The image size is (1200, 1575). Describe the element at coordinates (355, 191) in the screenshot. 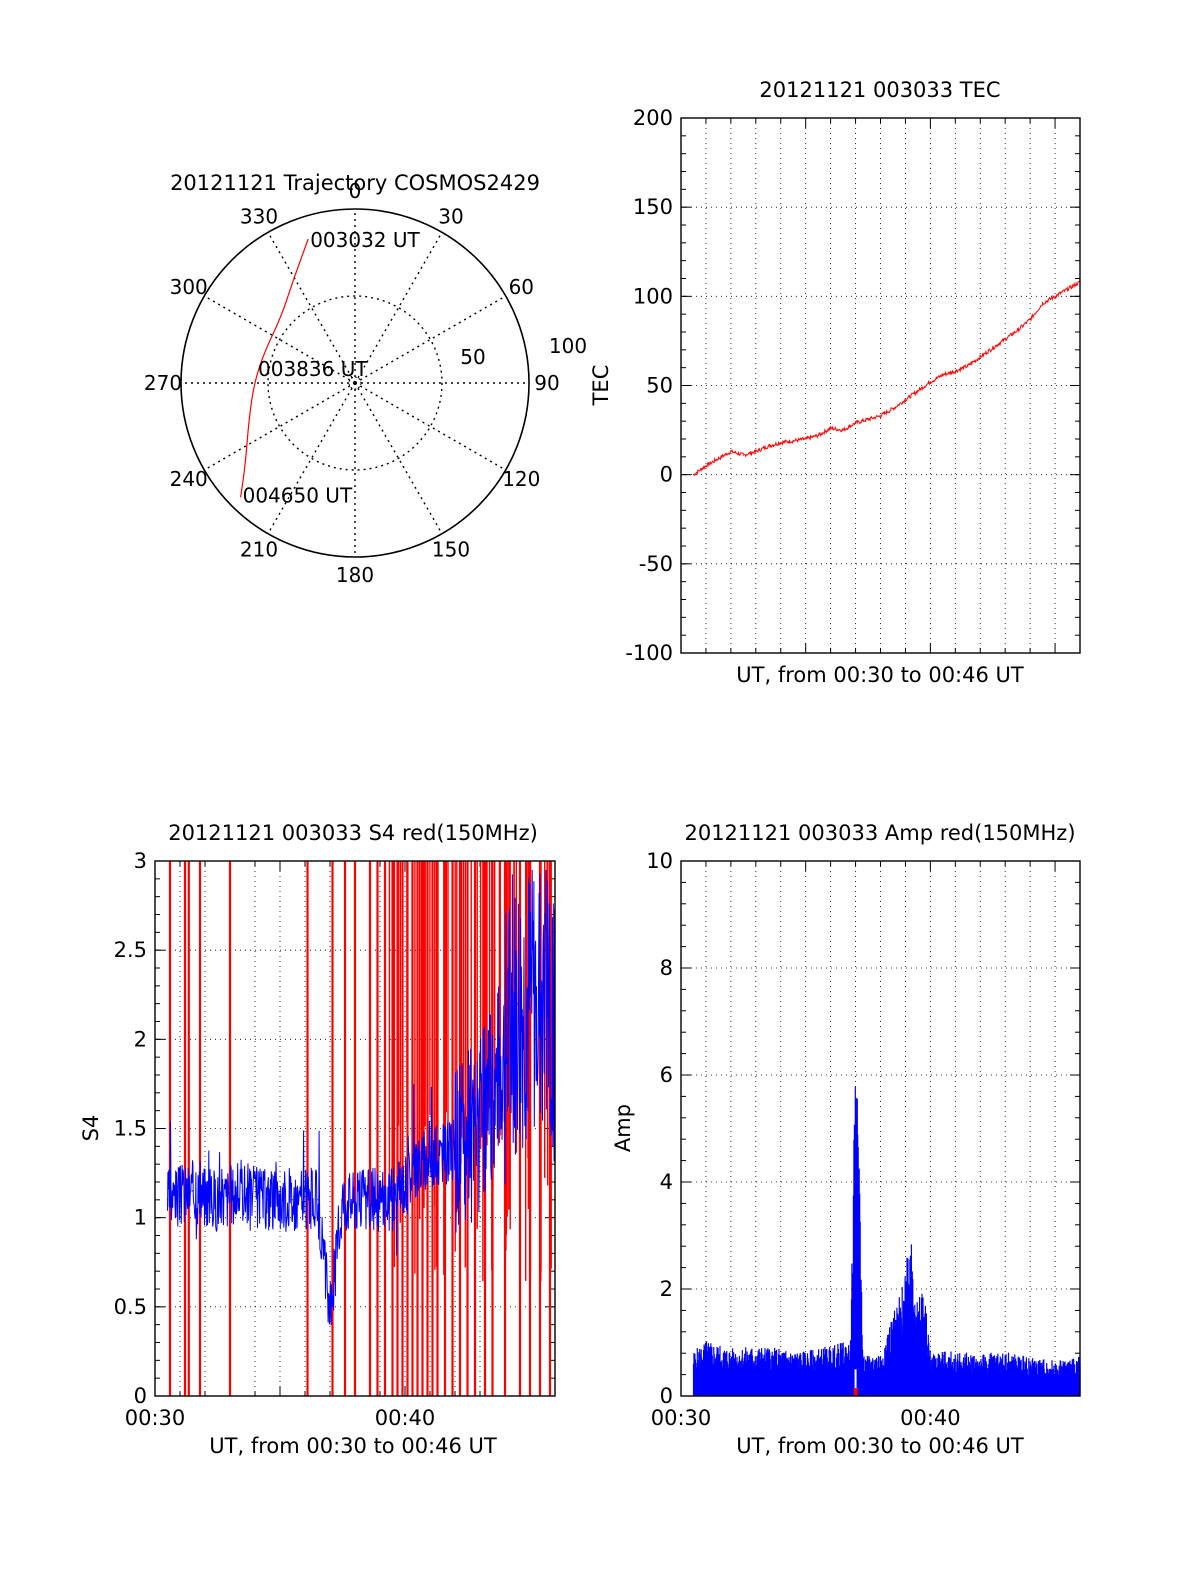

I see `azimuth-label: 0` at that location.